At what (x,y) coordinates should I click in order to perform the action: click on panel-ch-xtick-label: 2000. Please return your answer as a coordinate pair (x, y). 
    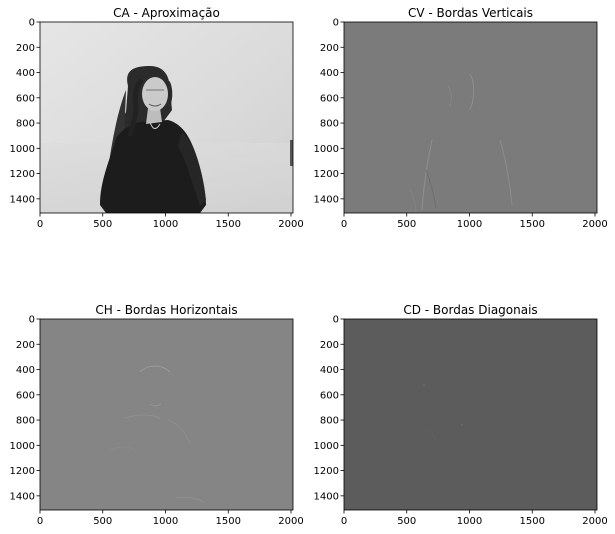
    Looking at the image, I should click on (290, 521).